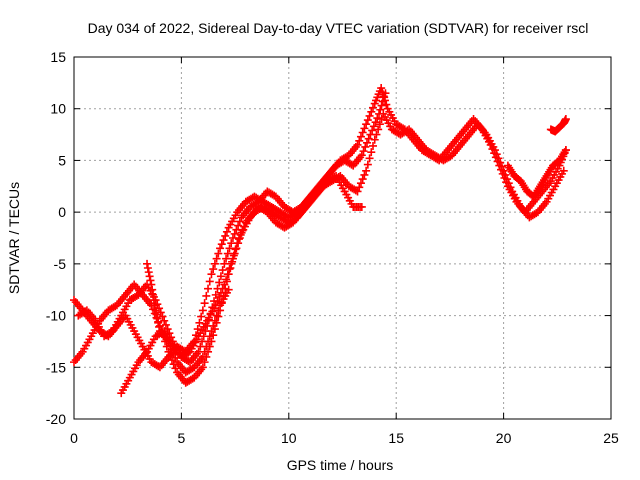  I want to click on x-tick-label: 25, so click(611, 438).